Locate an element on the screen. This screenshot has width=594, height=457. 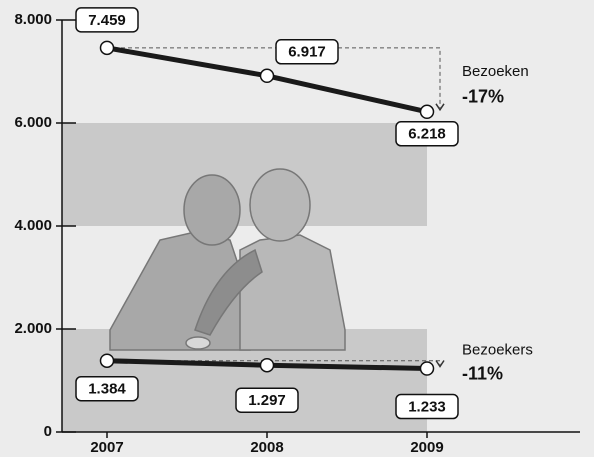
series-change: -11% is located at coordinates (482, 373).